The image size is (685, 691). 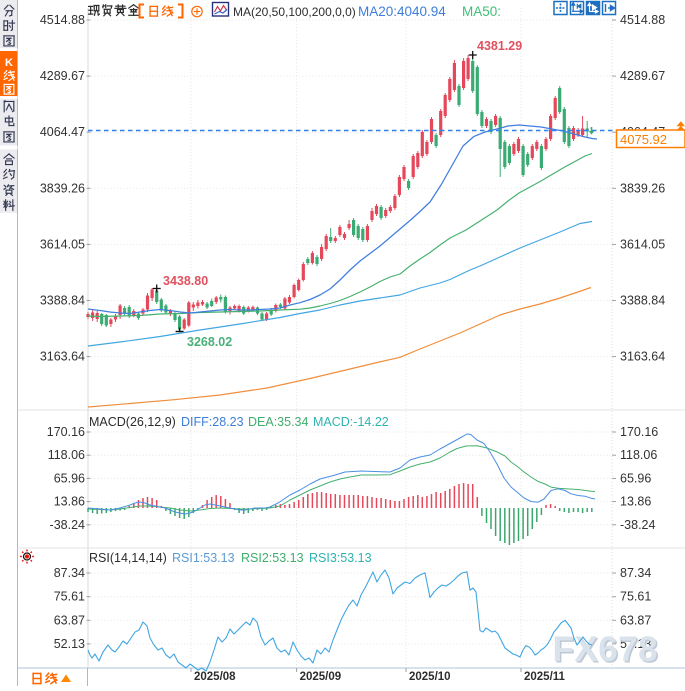 What do you see at coordinates (606, 649) in the screenshot?
I see `svg-text: FX678` at bounding box center [606, 649].